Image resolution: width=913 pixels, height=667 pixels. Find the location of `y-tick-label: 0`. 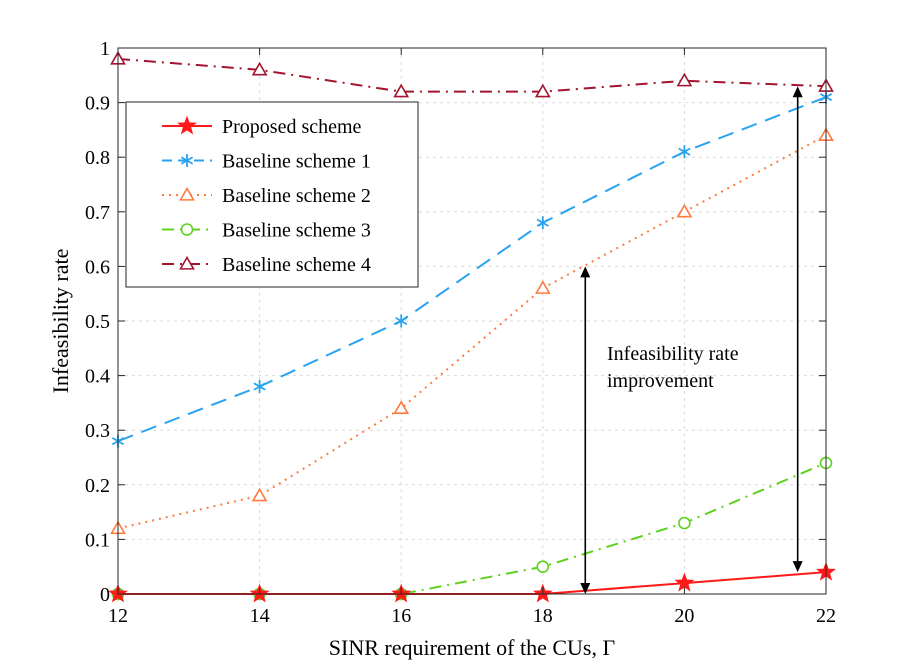

y-tick-label: 0 is located at coordinates (105, 595).